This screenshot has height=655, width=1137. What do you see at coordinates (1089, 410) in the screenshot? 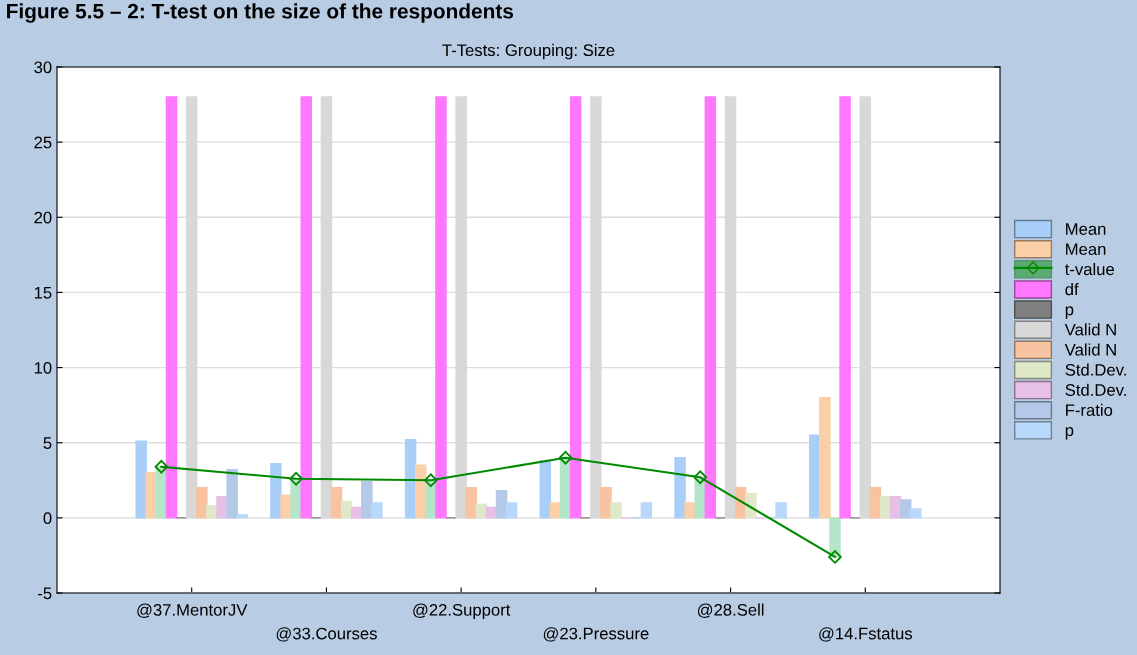
I see `legend-label: F-ratio` at bounding box center [1089, 410].